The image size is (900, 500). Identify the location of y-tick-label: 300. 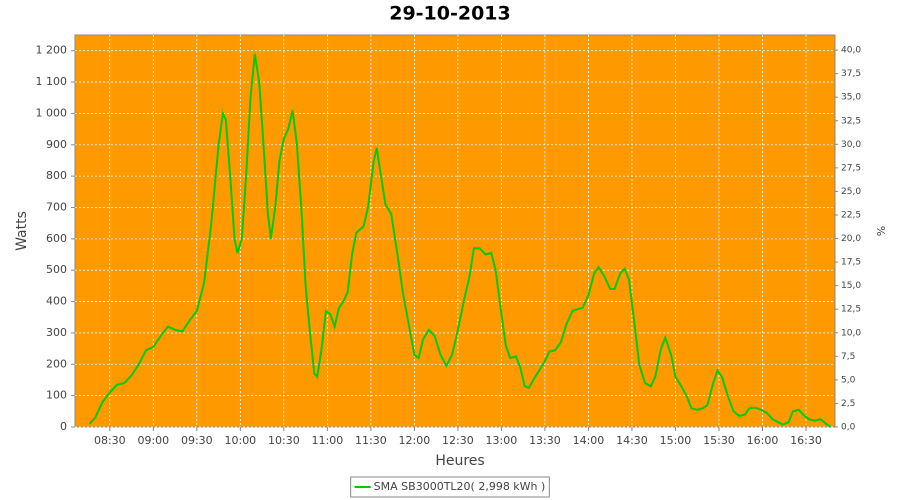
(56, 332).